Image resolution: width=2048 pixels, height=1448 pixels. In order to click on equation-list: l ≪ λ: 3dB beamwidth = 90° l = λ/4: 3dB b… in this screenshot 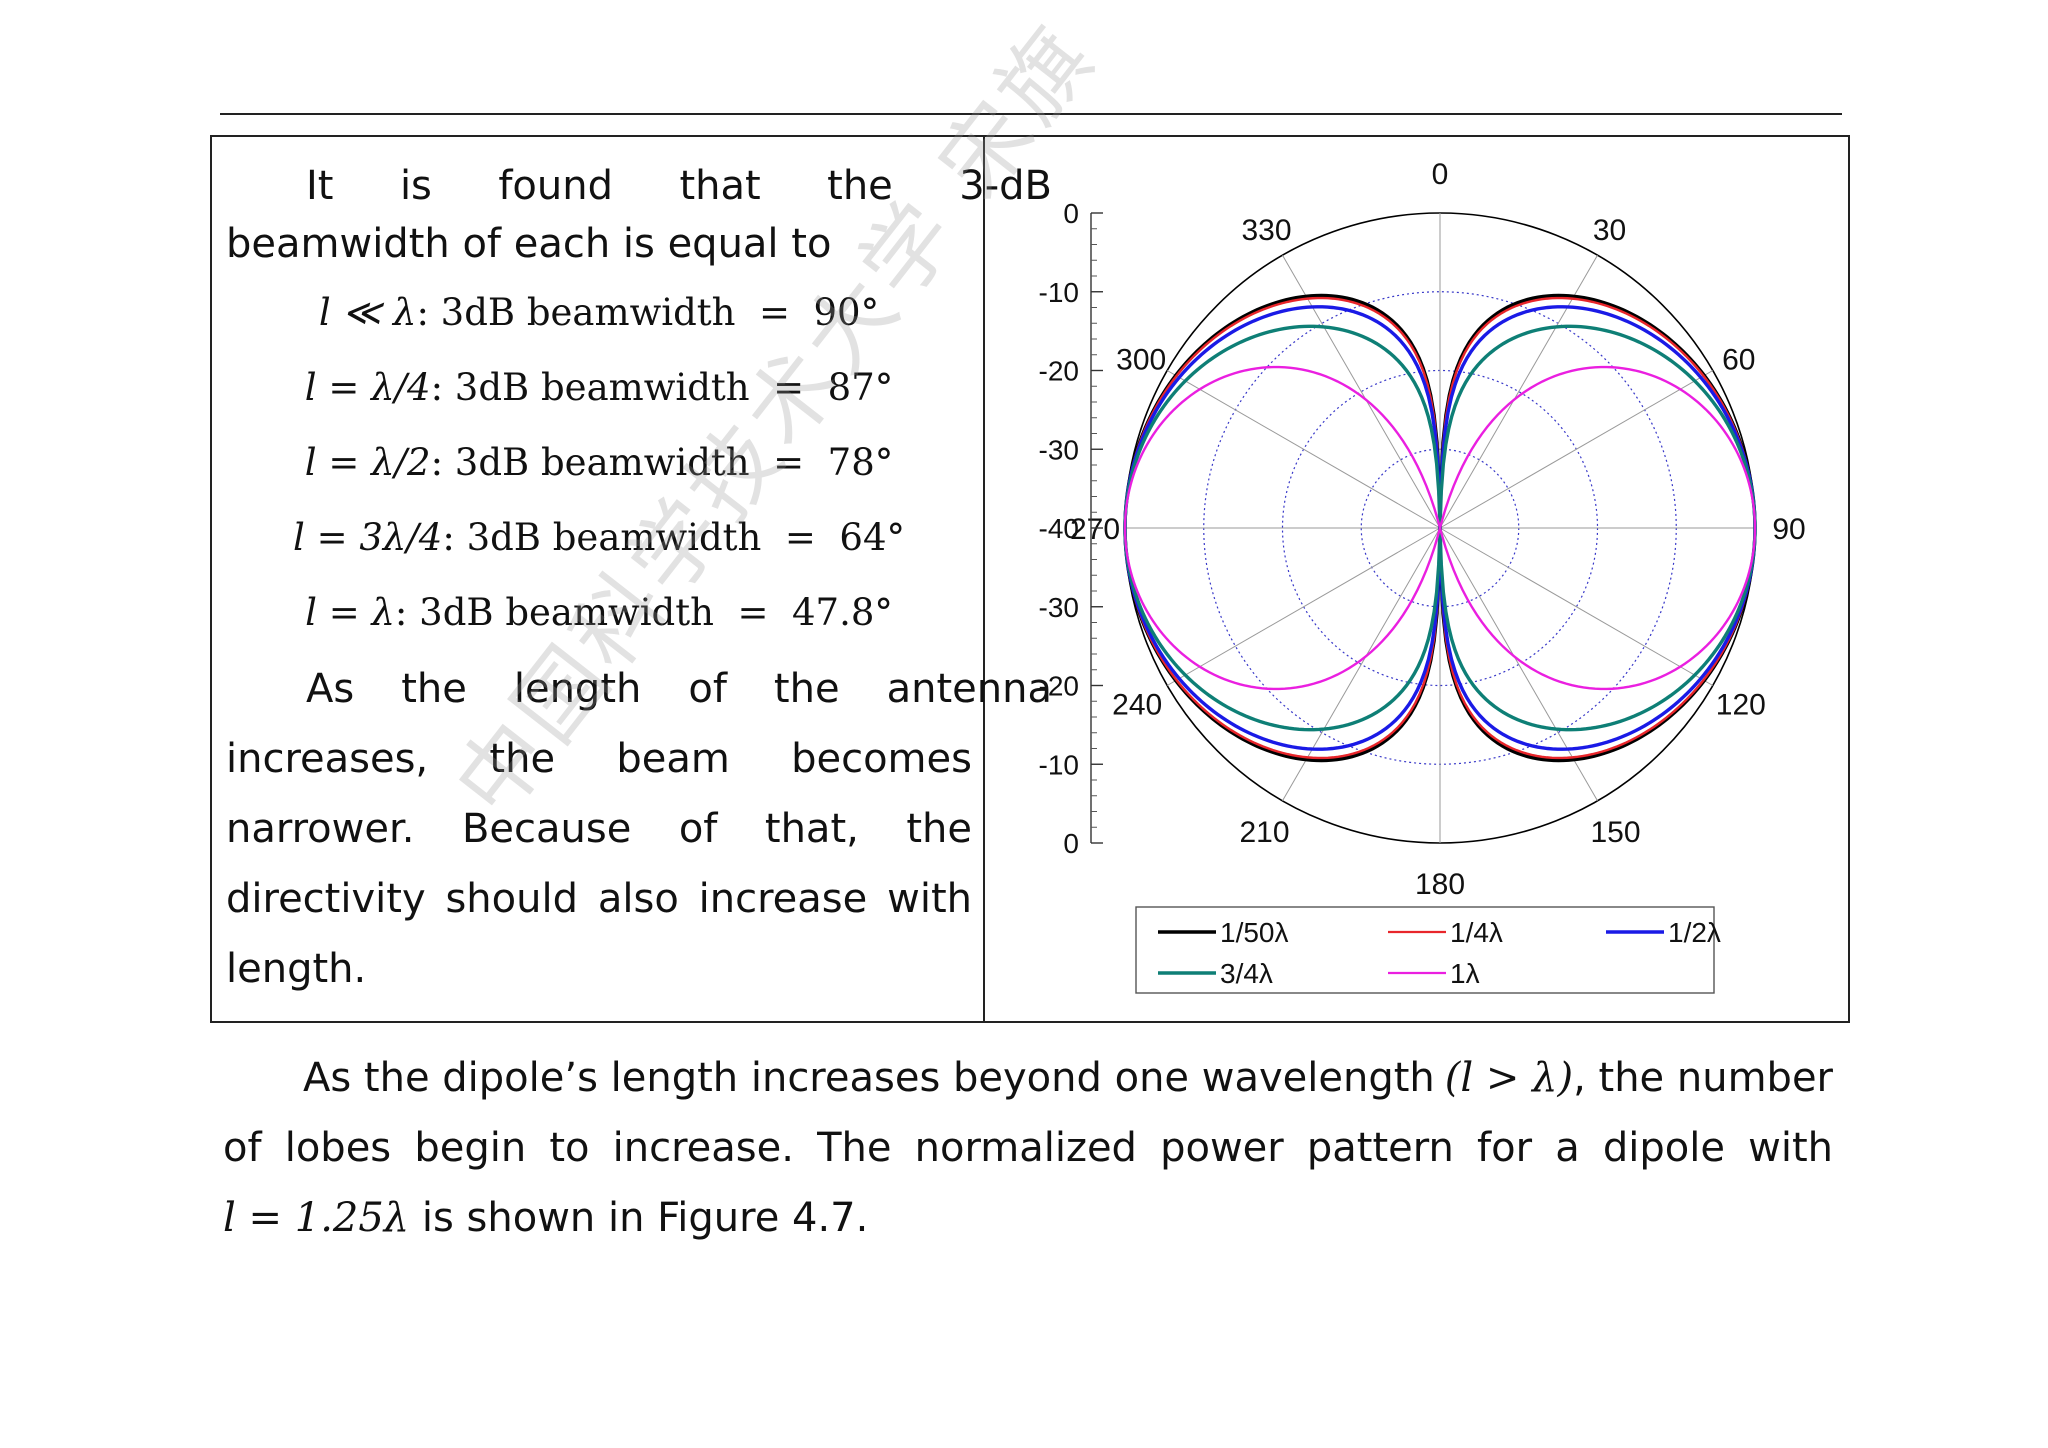, I will do `click(599, 462)`.